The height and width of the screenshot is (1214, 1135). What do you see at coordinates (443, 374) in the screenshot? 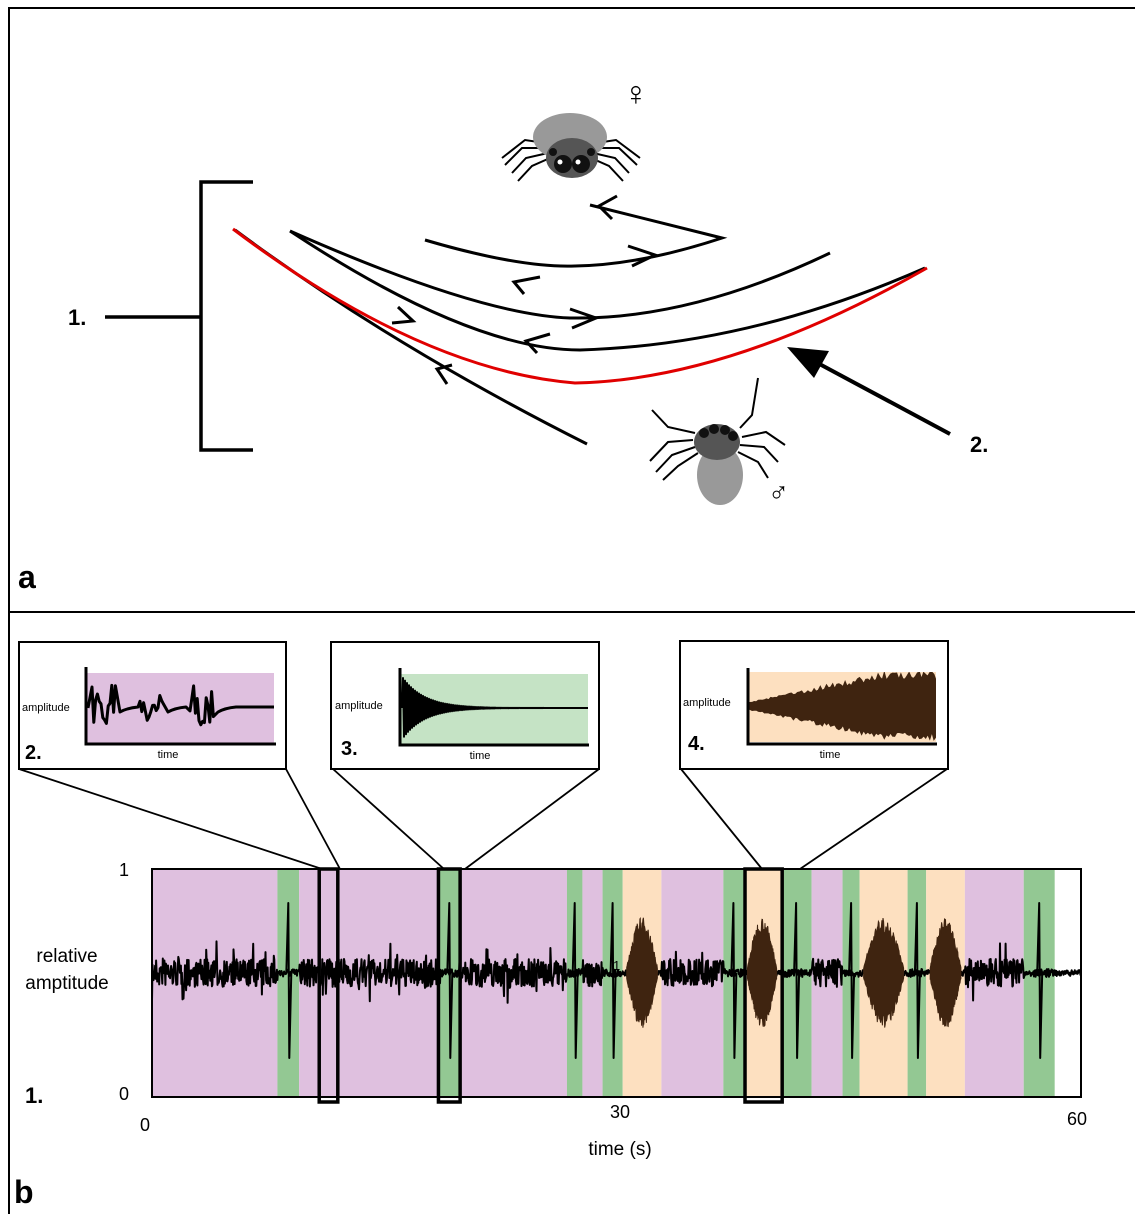
I see `arrow-lower-left` at bounding box center [443, 374].